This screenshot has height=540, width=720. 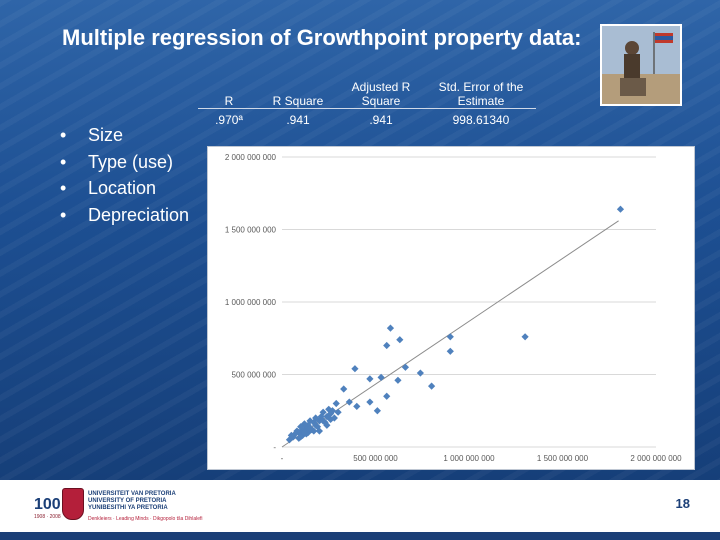 What do you see at coordinates (229, 87) in the screenshot?
I see `header-r: R` at bounding box center [229, 87].